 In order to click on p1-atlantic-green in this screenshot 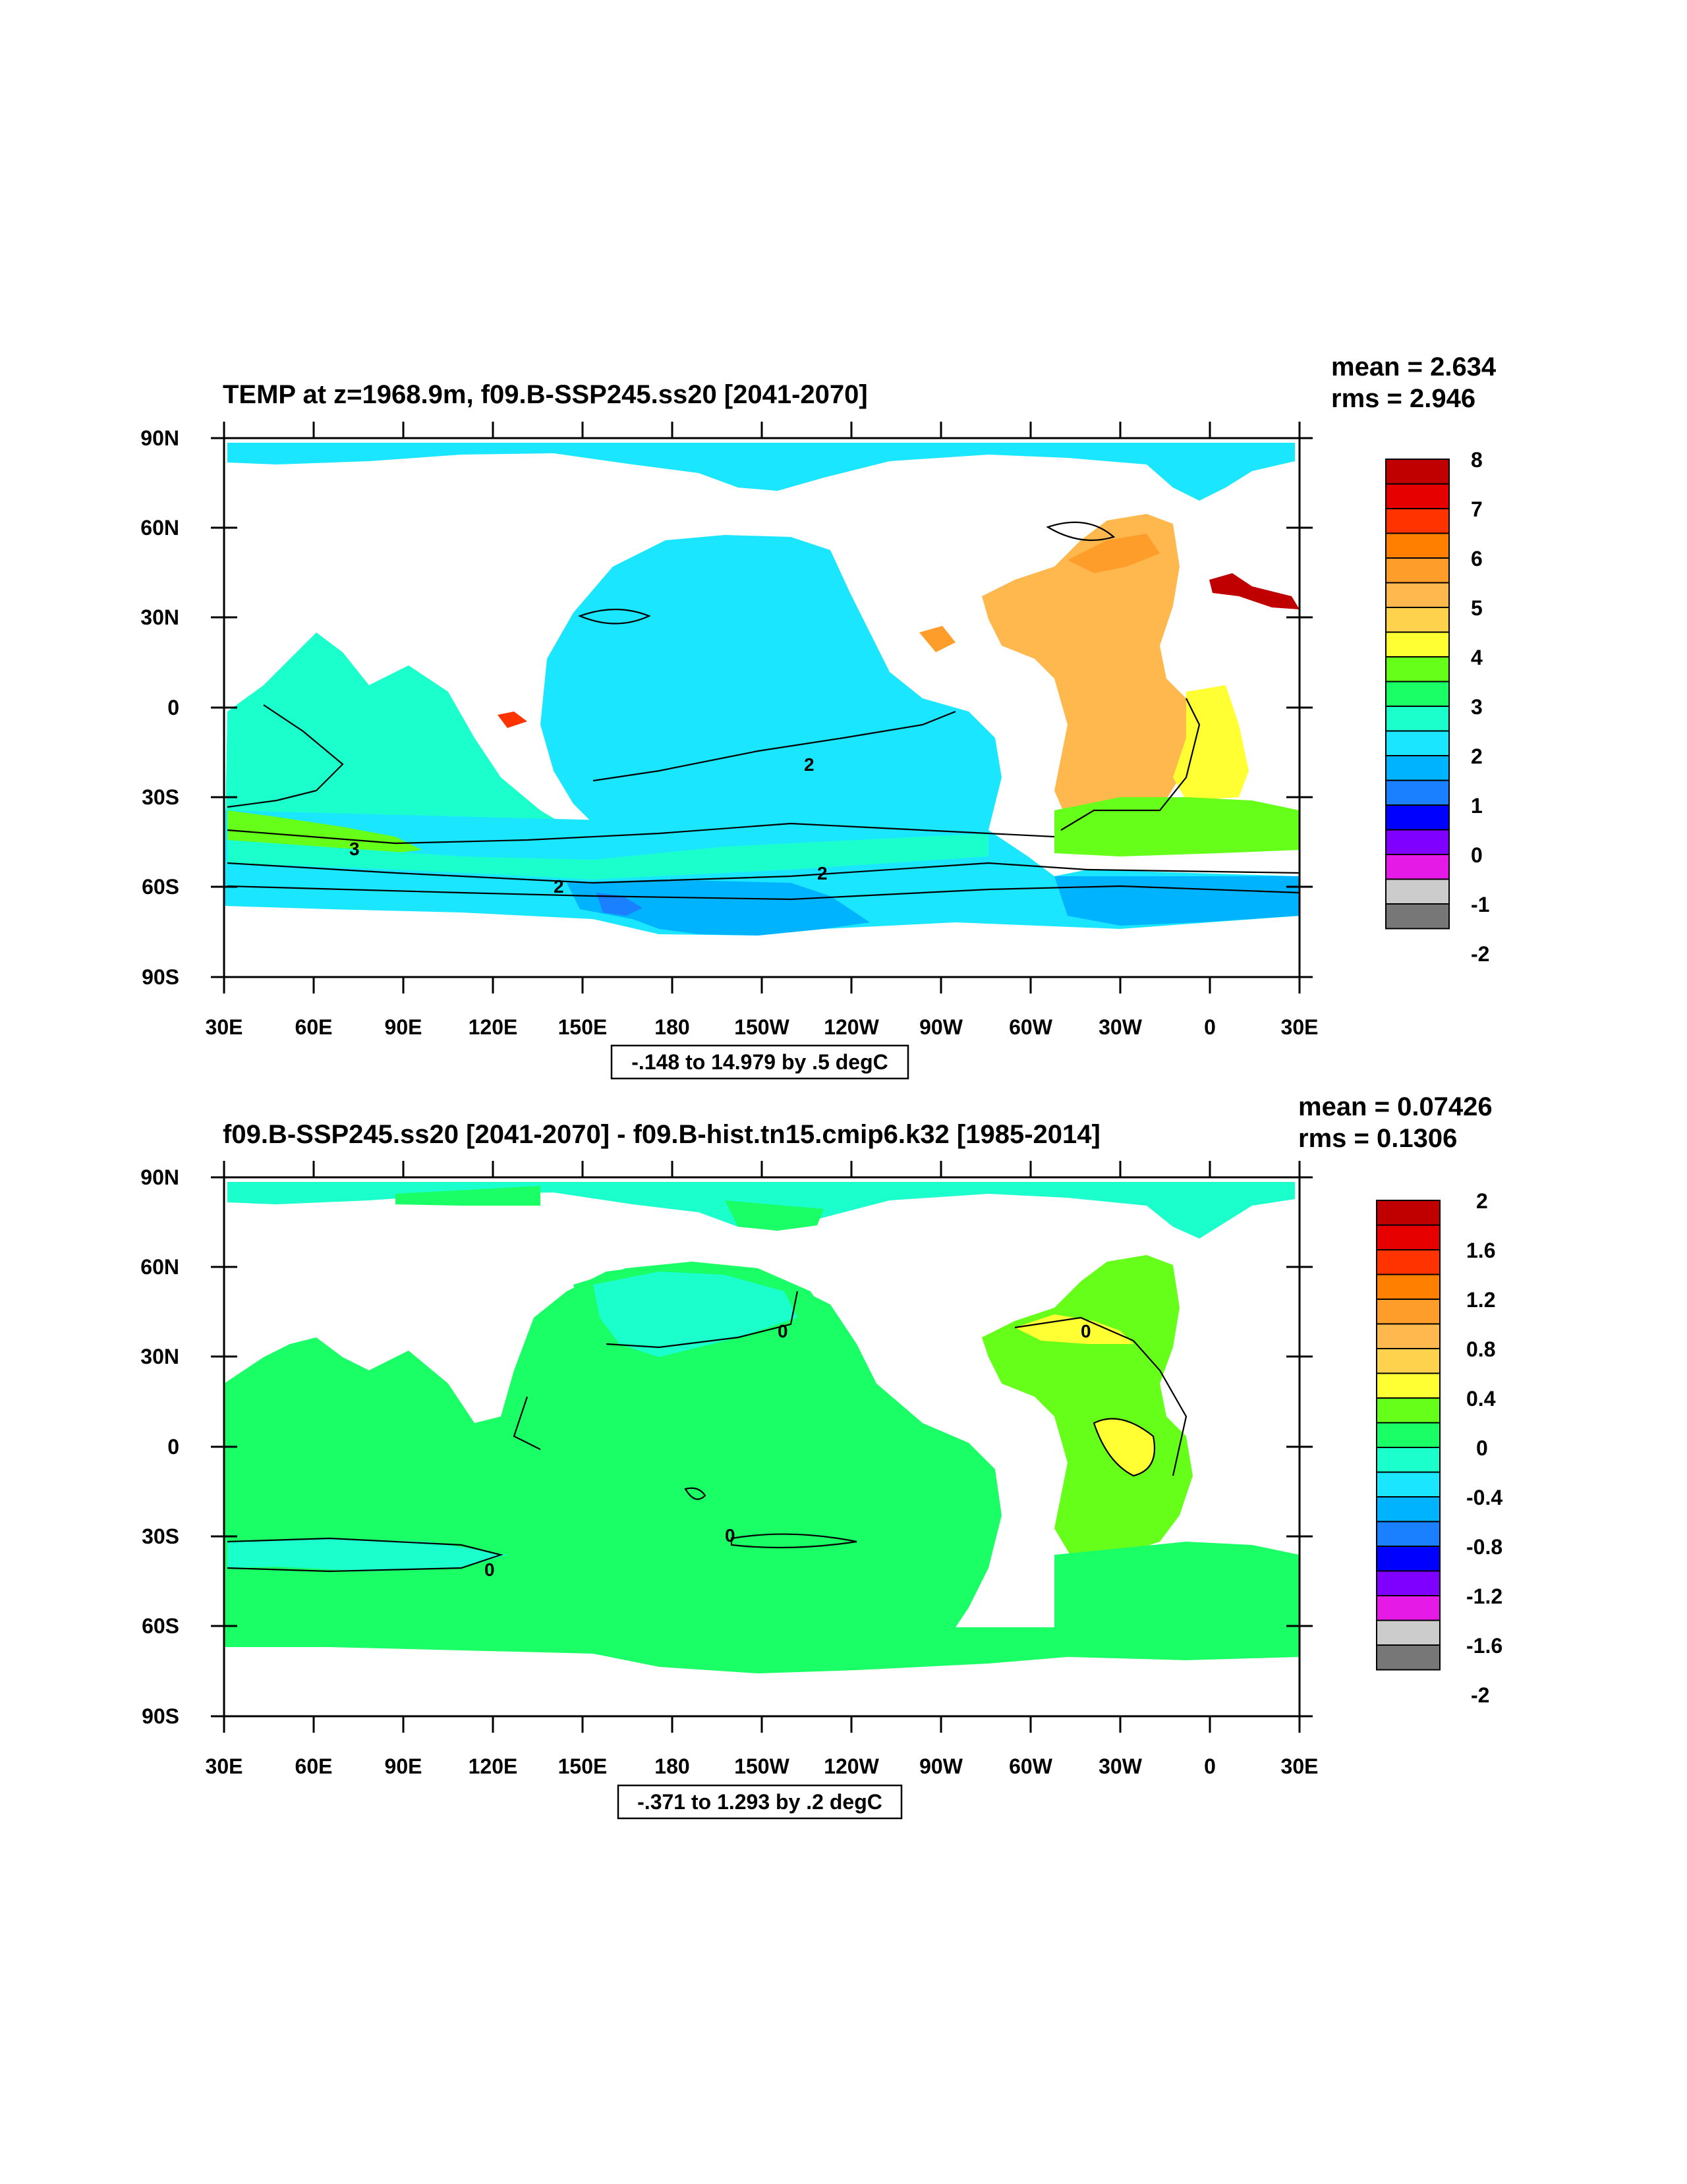, I will do `click(1177, 826)`.